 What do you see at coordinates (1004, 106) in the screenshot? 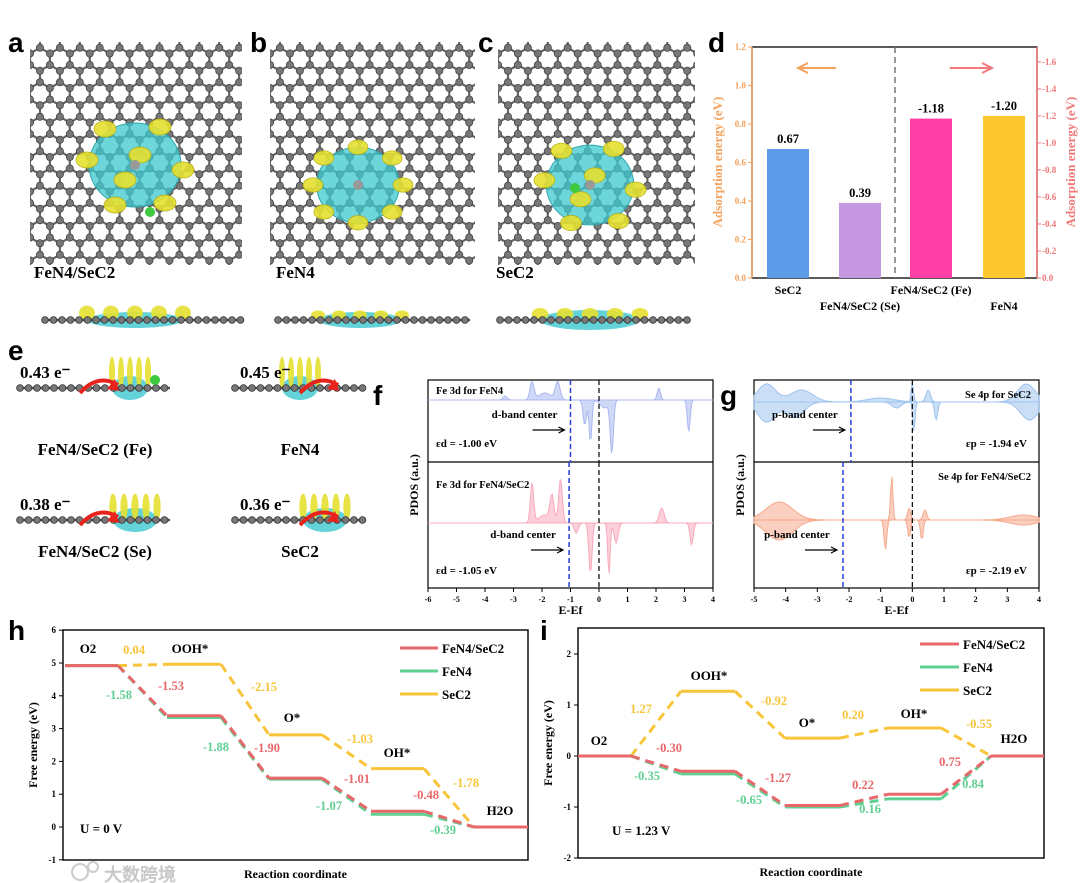
I see `bar-value-label: -1.20` at bounding box center [1004, 106].